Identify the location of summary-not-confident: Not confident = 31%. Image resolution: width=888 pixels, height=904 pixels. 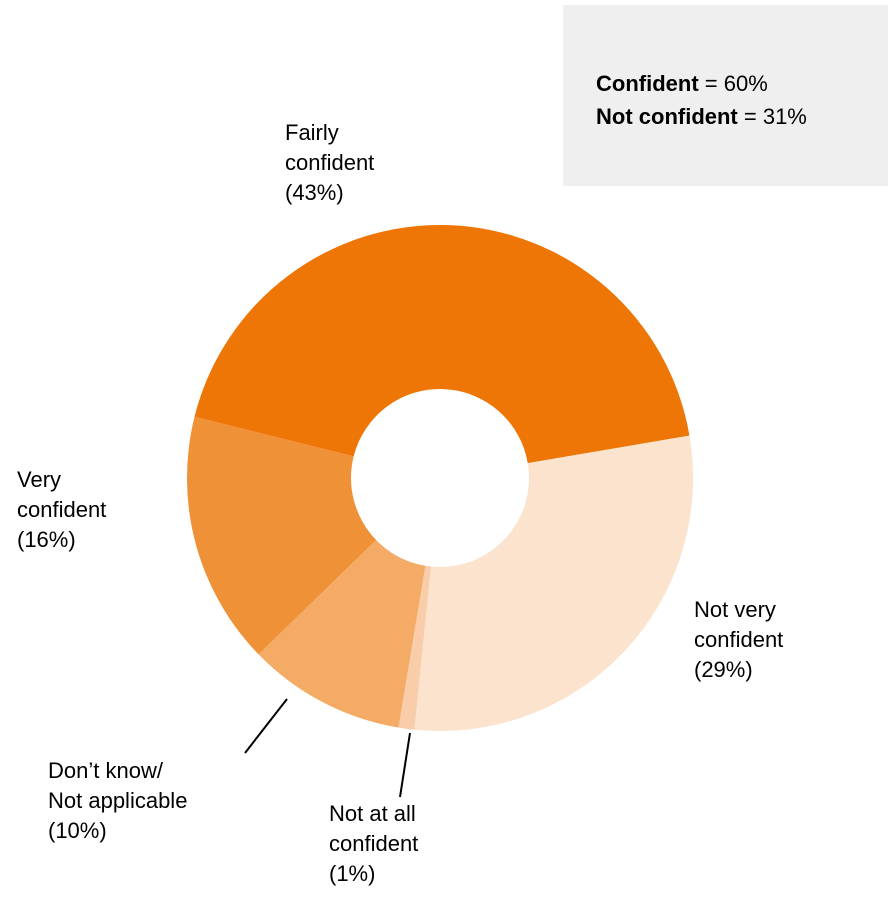
(701, 117).